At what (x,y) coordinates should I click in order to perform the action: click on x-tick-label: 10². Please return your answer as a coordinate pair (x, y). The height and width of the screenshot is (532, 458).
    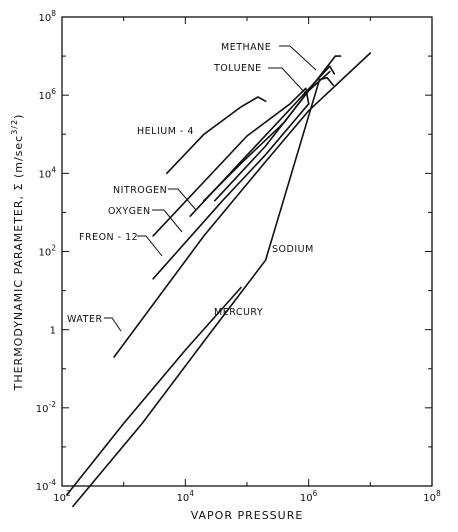
    Looking at the image, I should click on (62, 496).